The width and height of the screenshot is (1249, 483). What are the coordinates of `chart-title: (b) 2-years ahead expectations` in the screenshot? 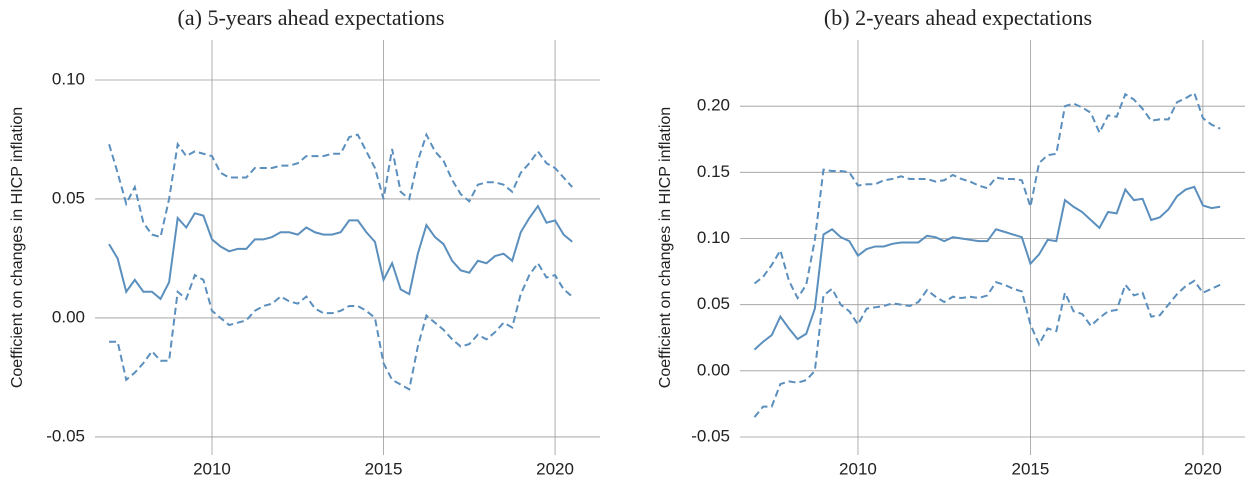 It's located at (958, 17).